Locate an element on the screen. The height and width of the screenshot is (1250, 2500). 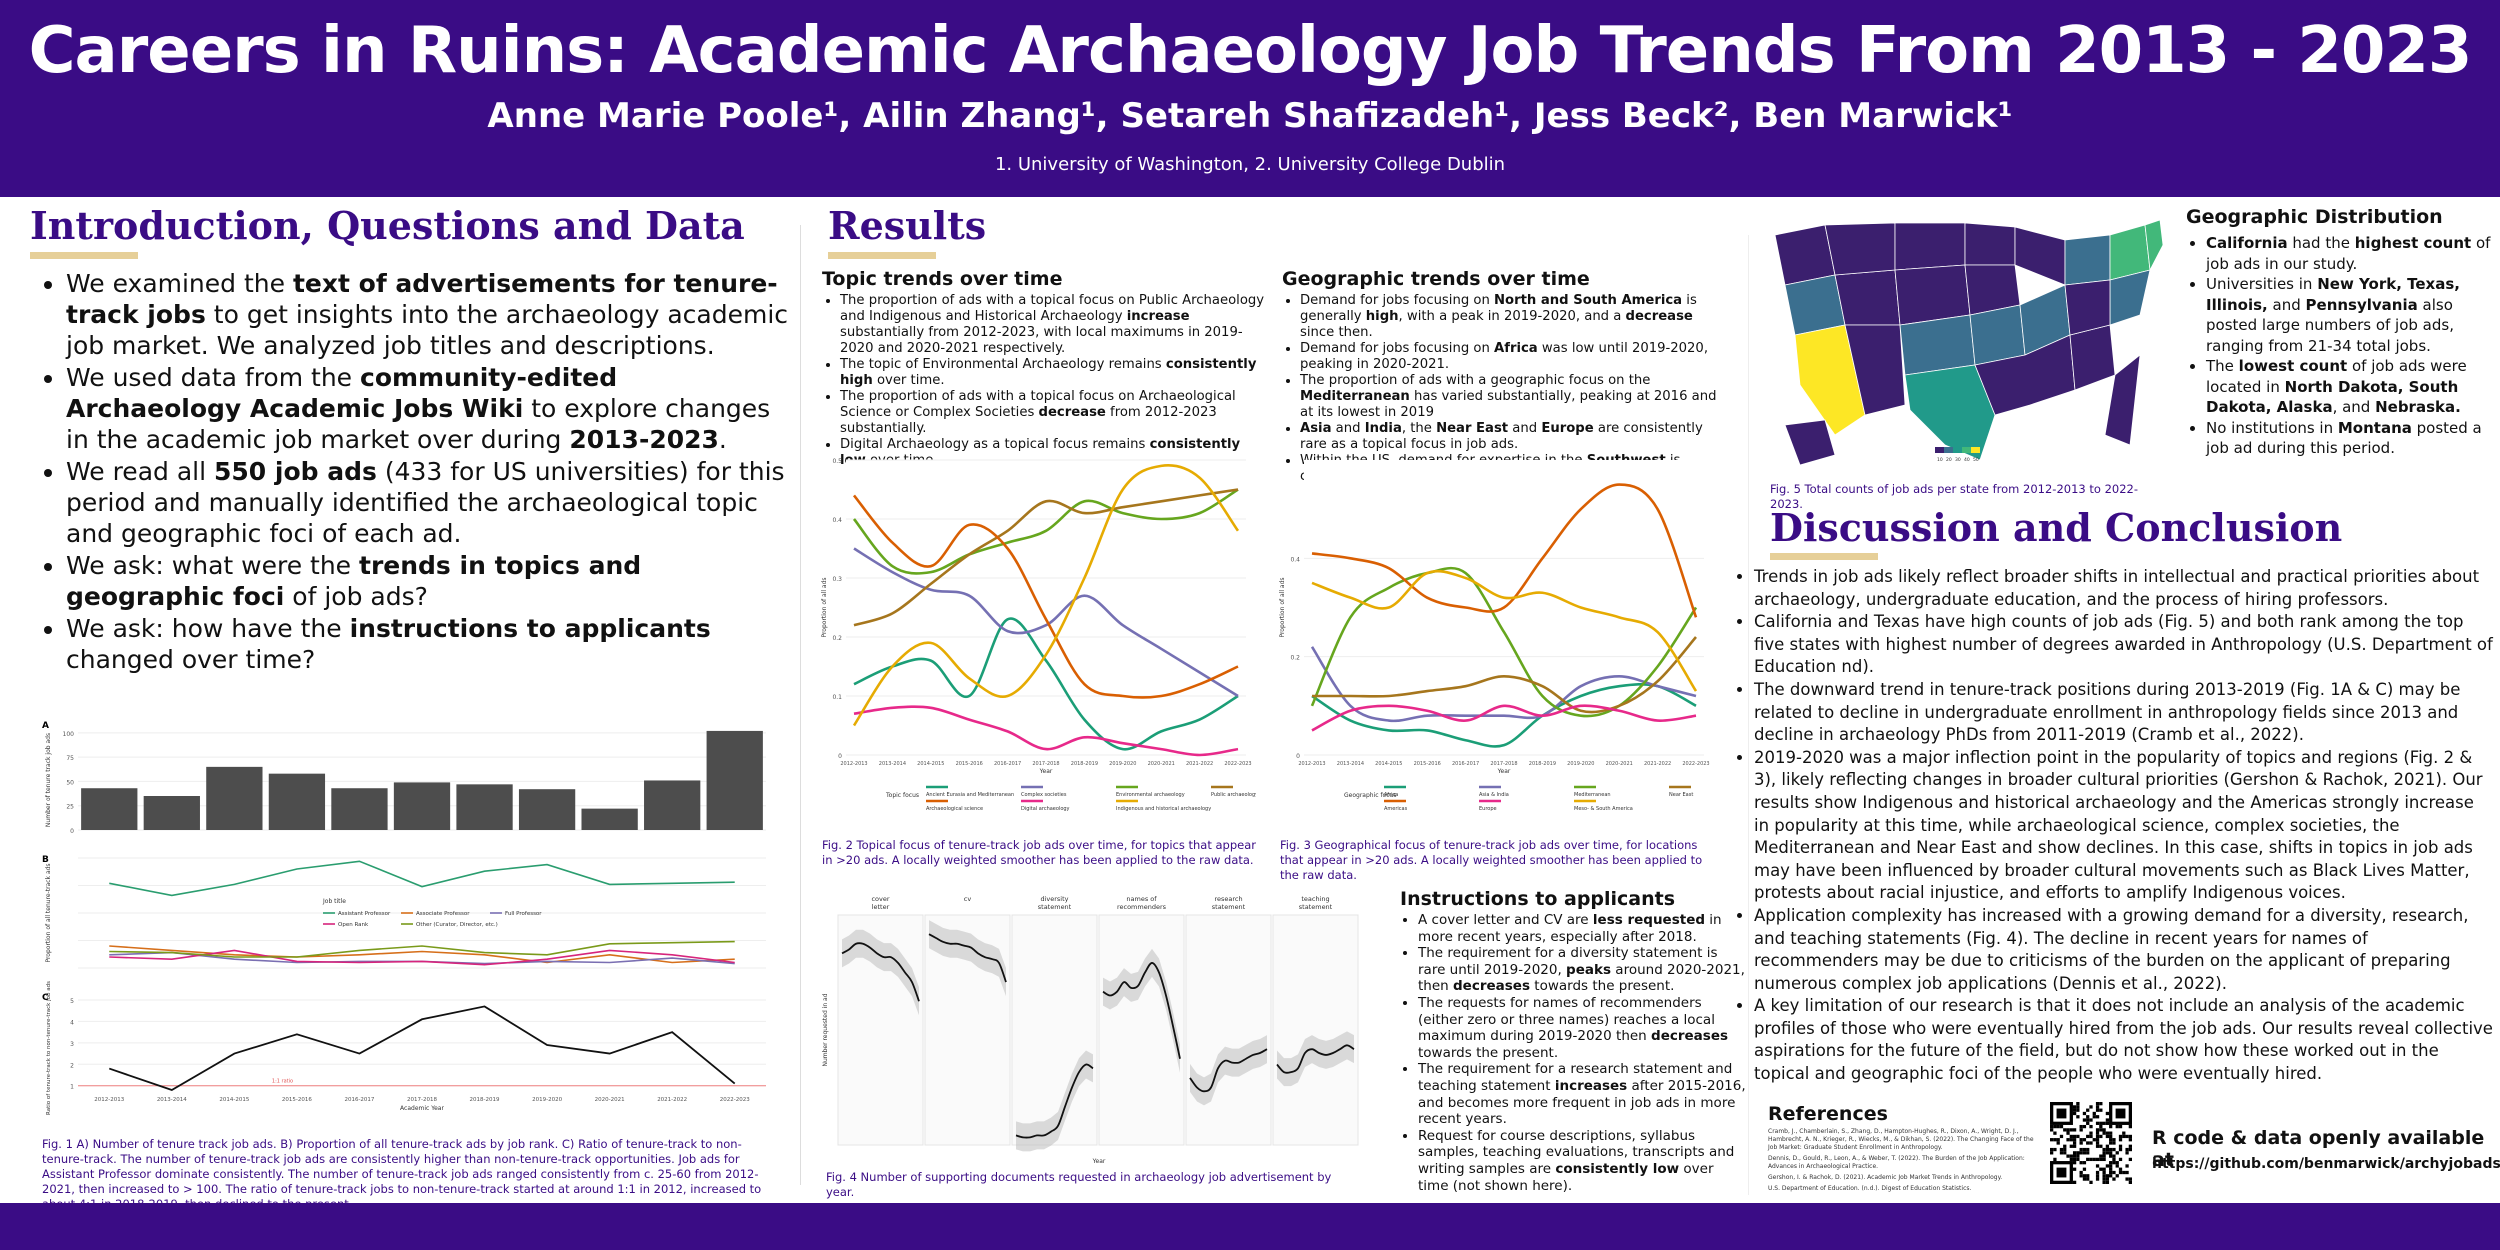
y-tick-label: 0 is located at coordinates (72, 831).